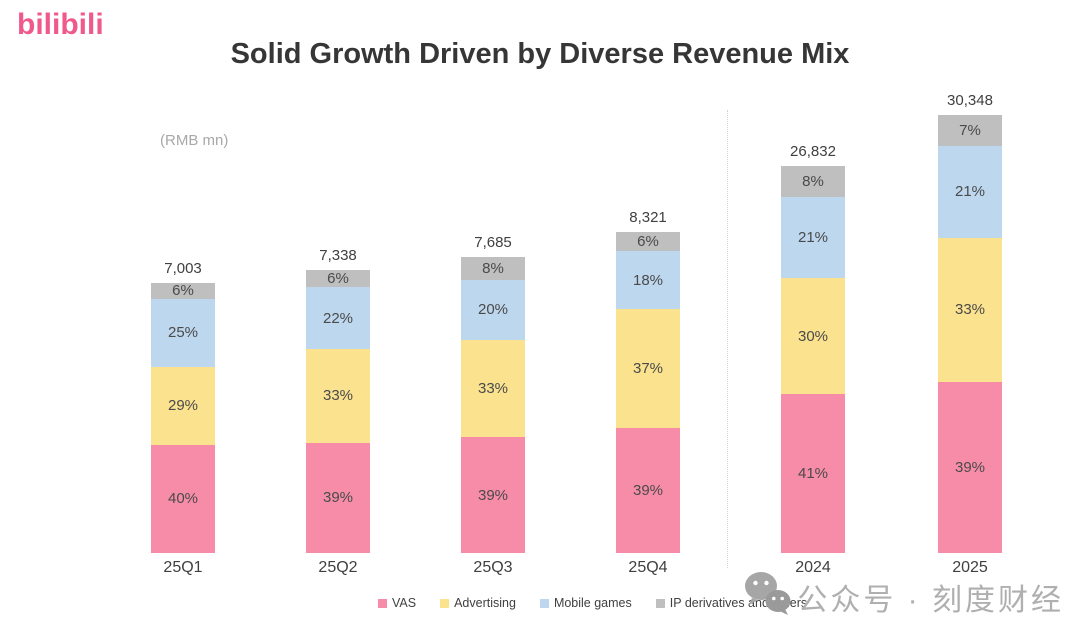 The height and width of the screenshot is (640, 1080). I want to click on segment-percent-label: 25%, so click(183, 333).